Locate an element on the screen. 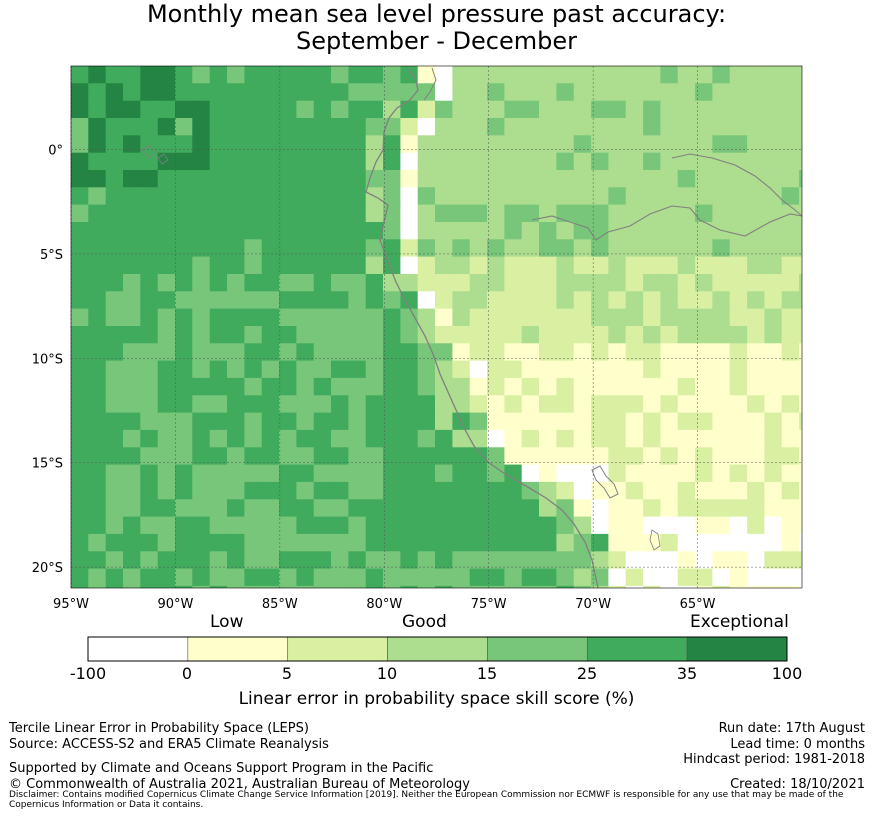 The image size is (873, 816). border-lake-titicaca is located at coordinates (605, 482).